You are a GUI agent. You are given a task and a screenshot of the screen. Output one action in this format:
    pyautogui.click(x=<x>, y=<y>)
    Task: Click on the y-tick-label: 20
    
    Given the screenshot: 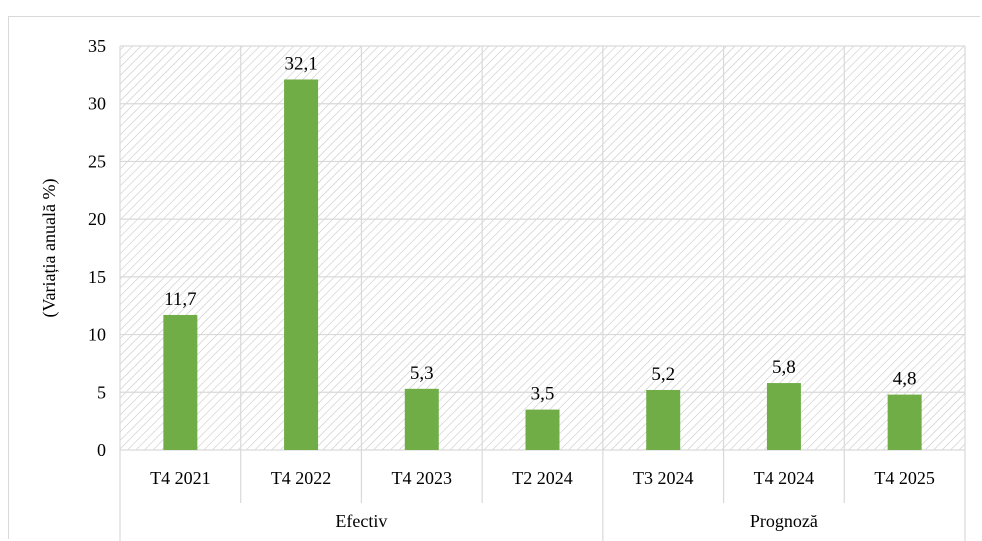 What is the action you would take?
    pyautogui.click(x=97, y=219)
    